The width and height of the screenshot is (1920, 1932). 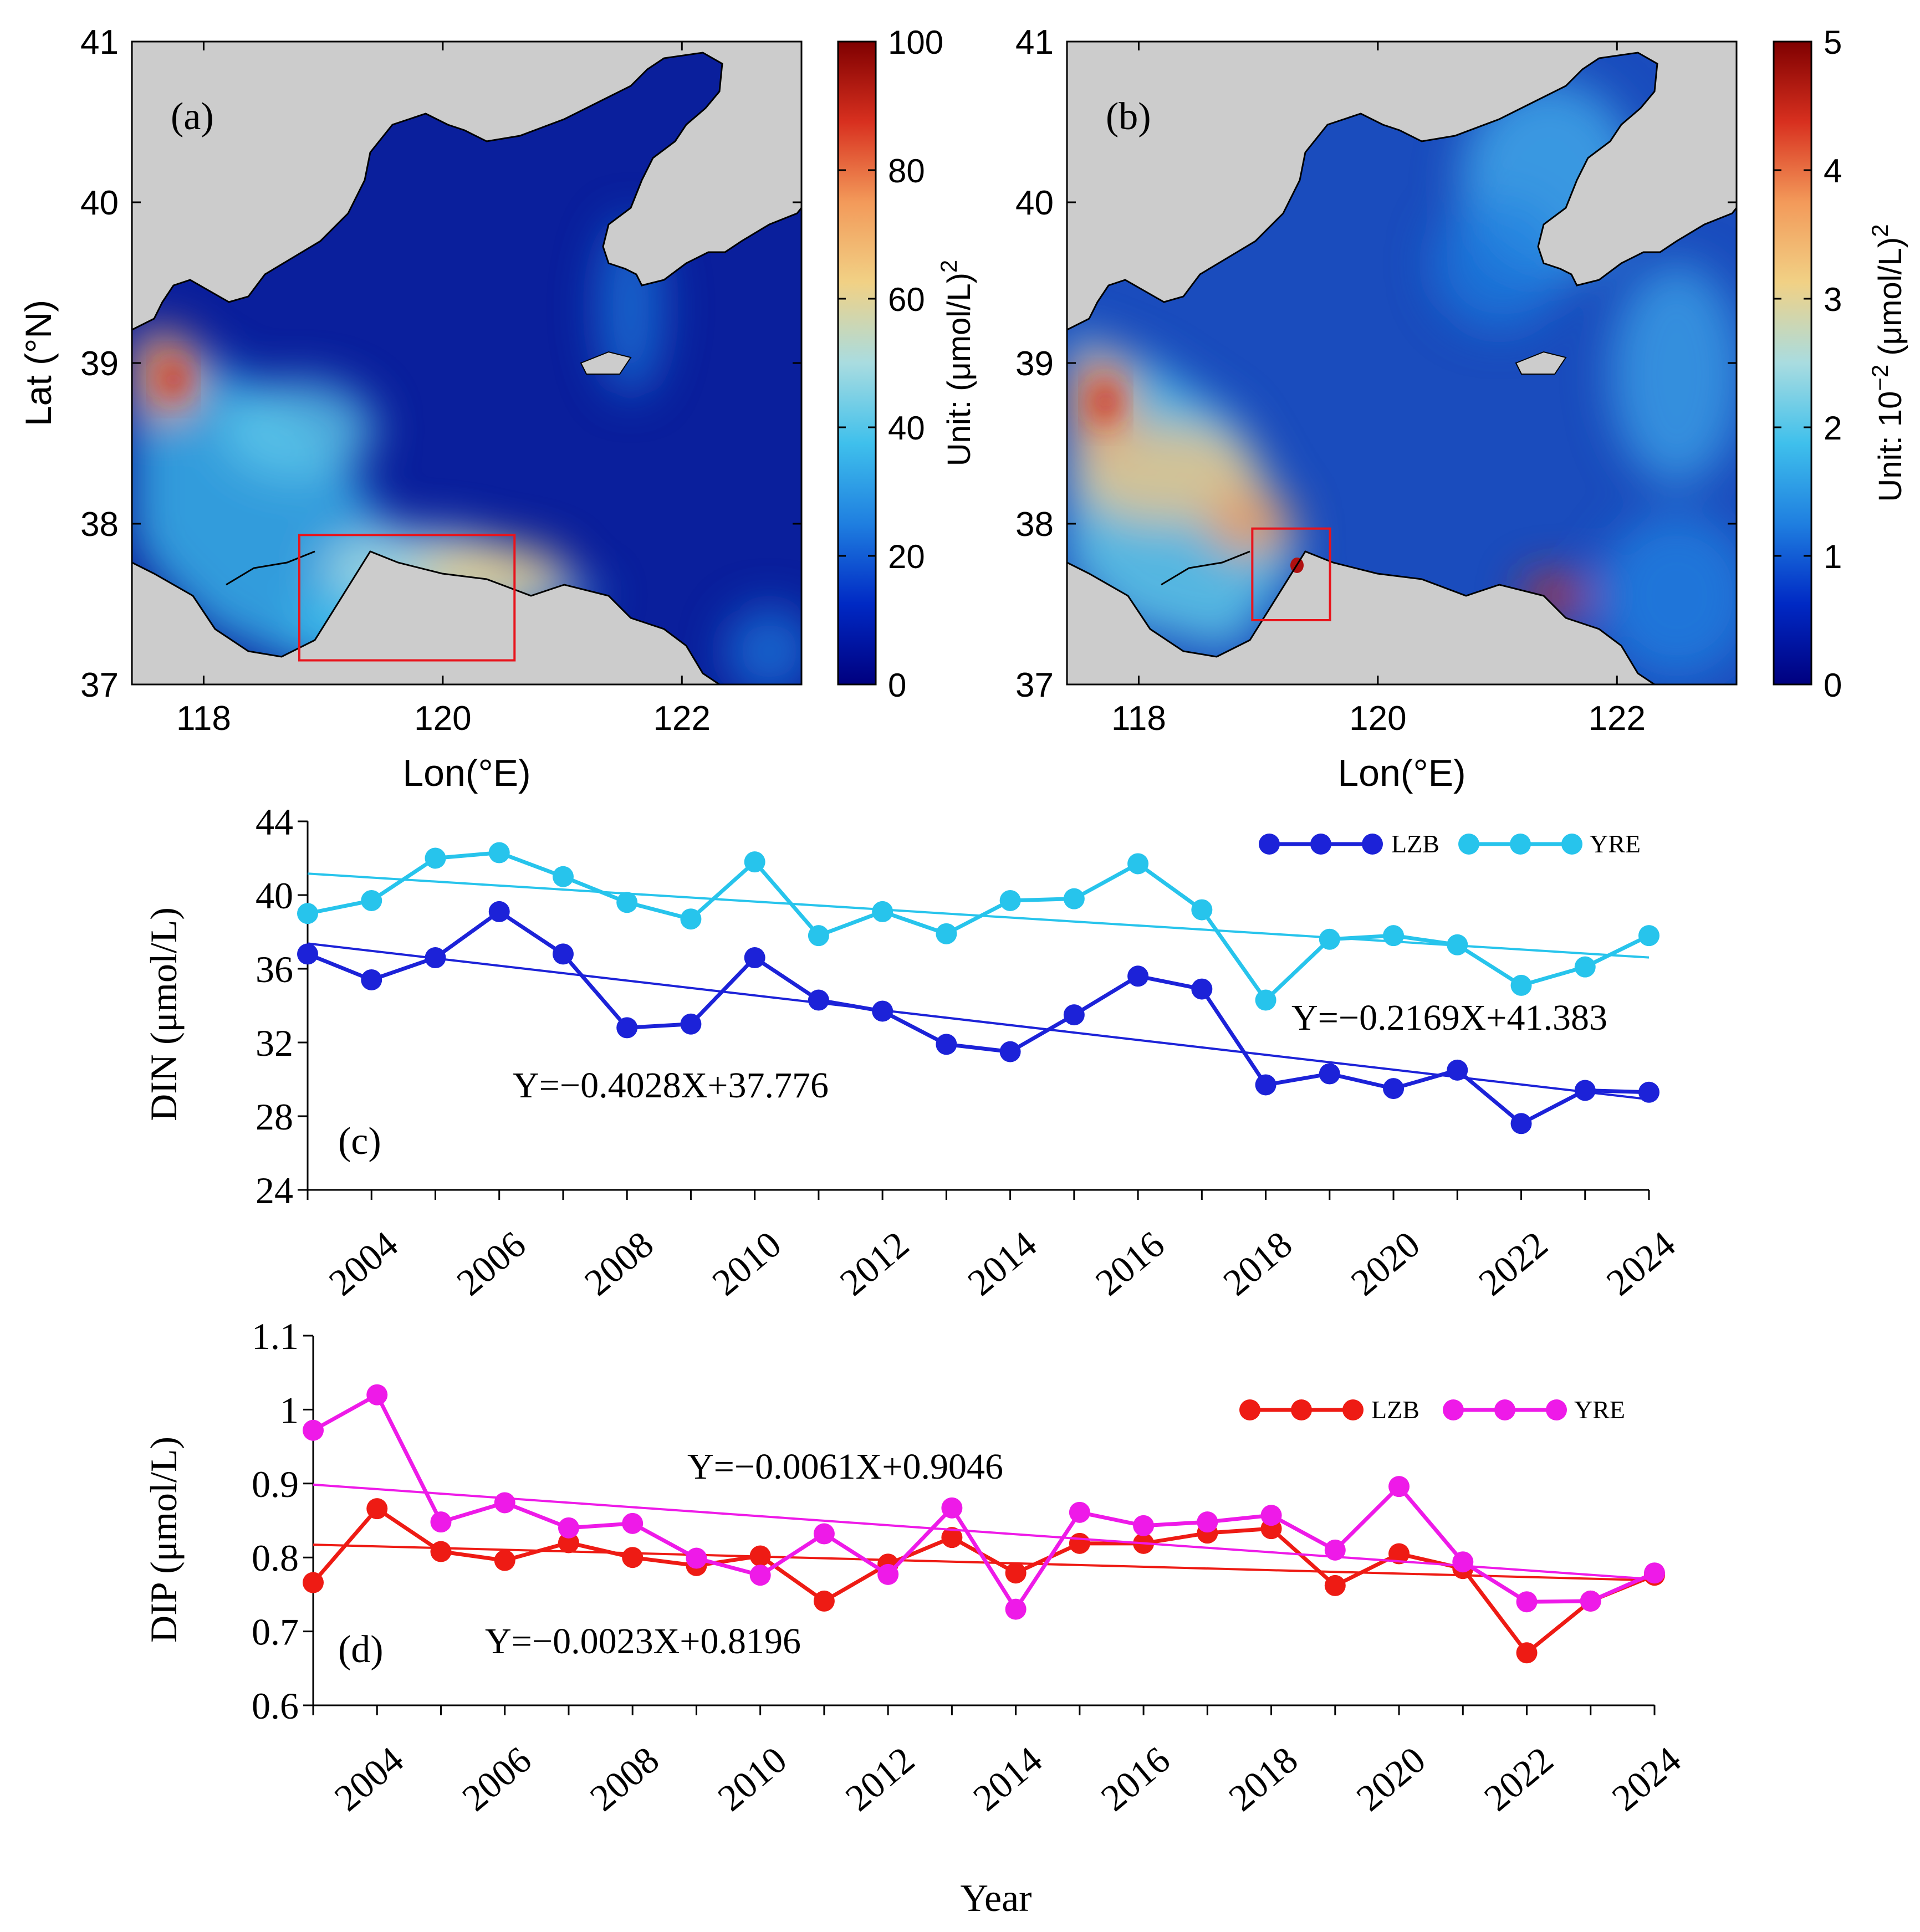 What do you see at coordinates (906, 299) in the screenshot?
I see `colorbar-tick-label: 60` at bounding box center [906, 299].